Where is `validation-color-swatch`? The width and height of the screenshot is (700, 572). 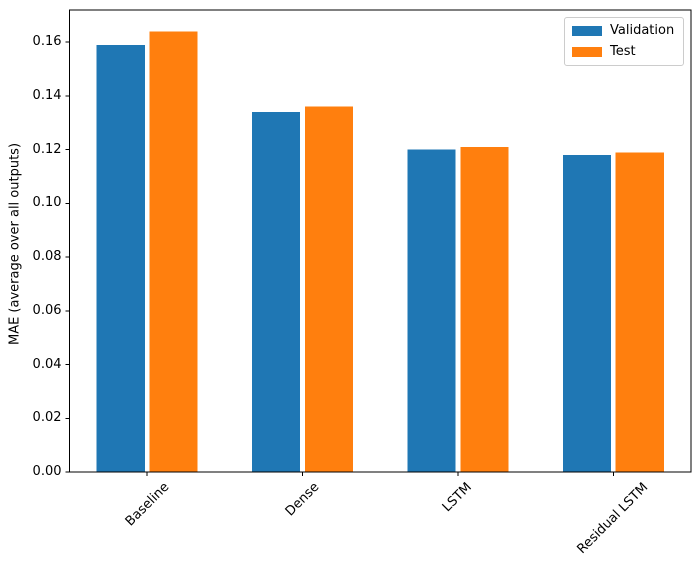 validation-color-swatch is located at coordinates (587, 31).